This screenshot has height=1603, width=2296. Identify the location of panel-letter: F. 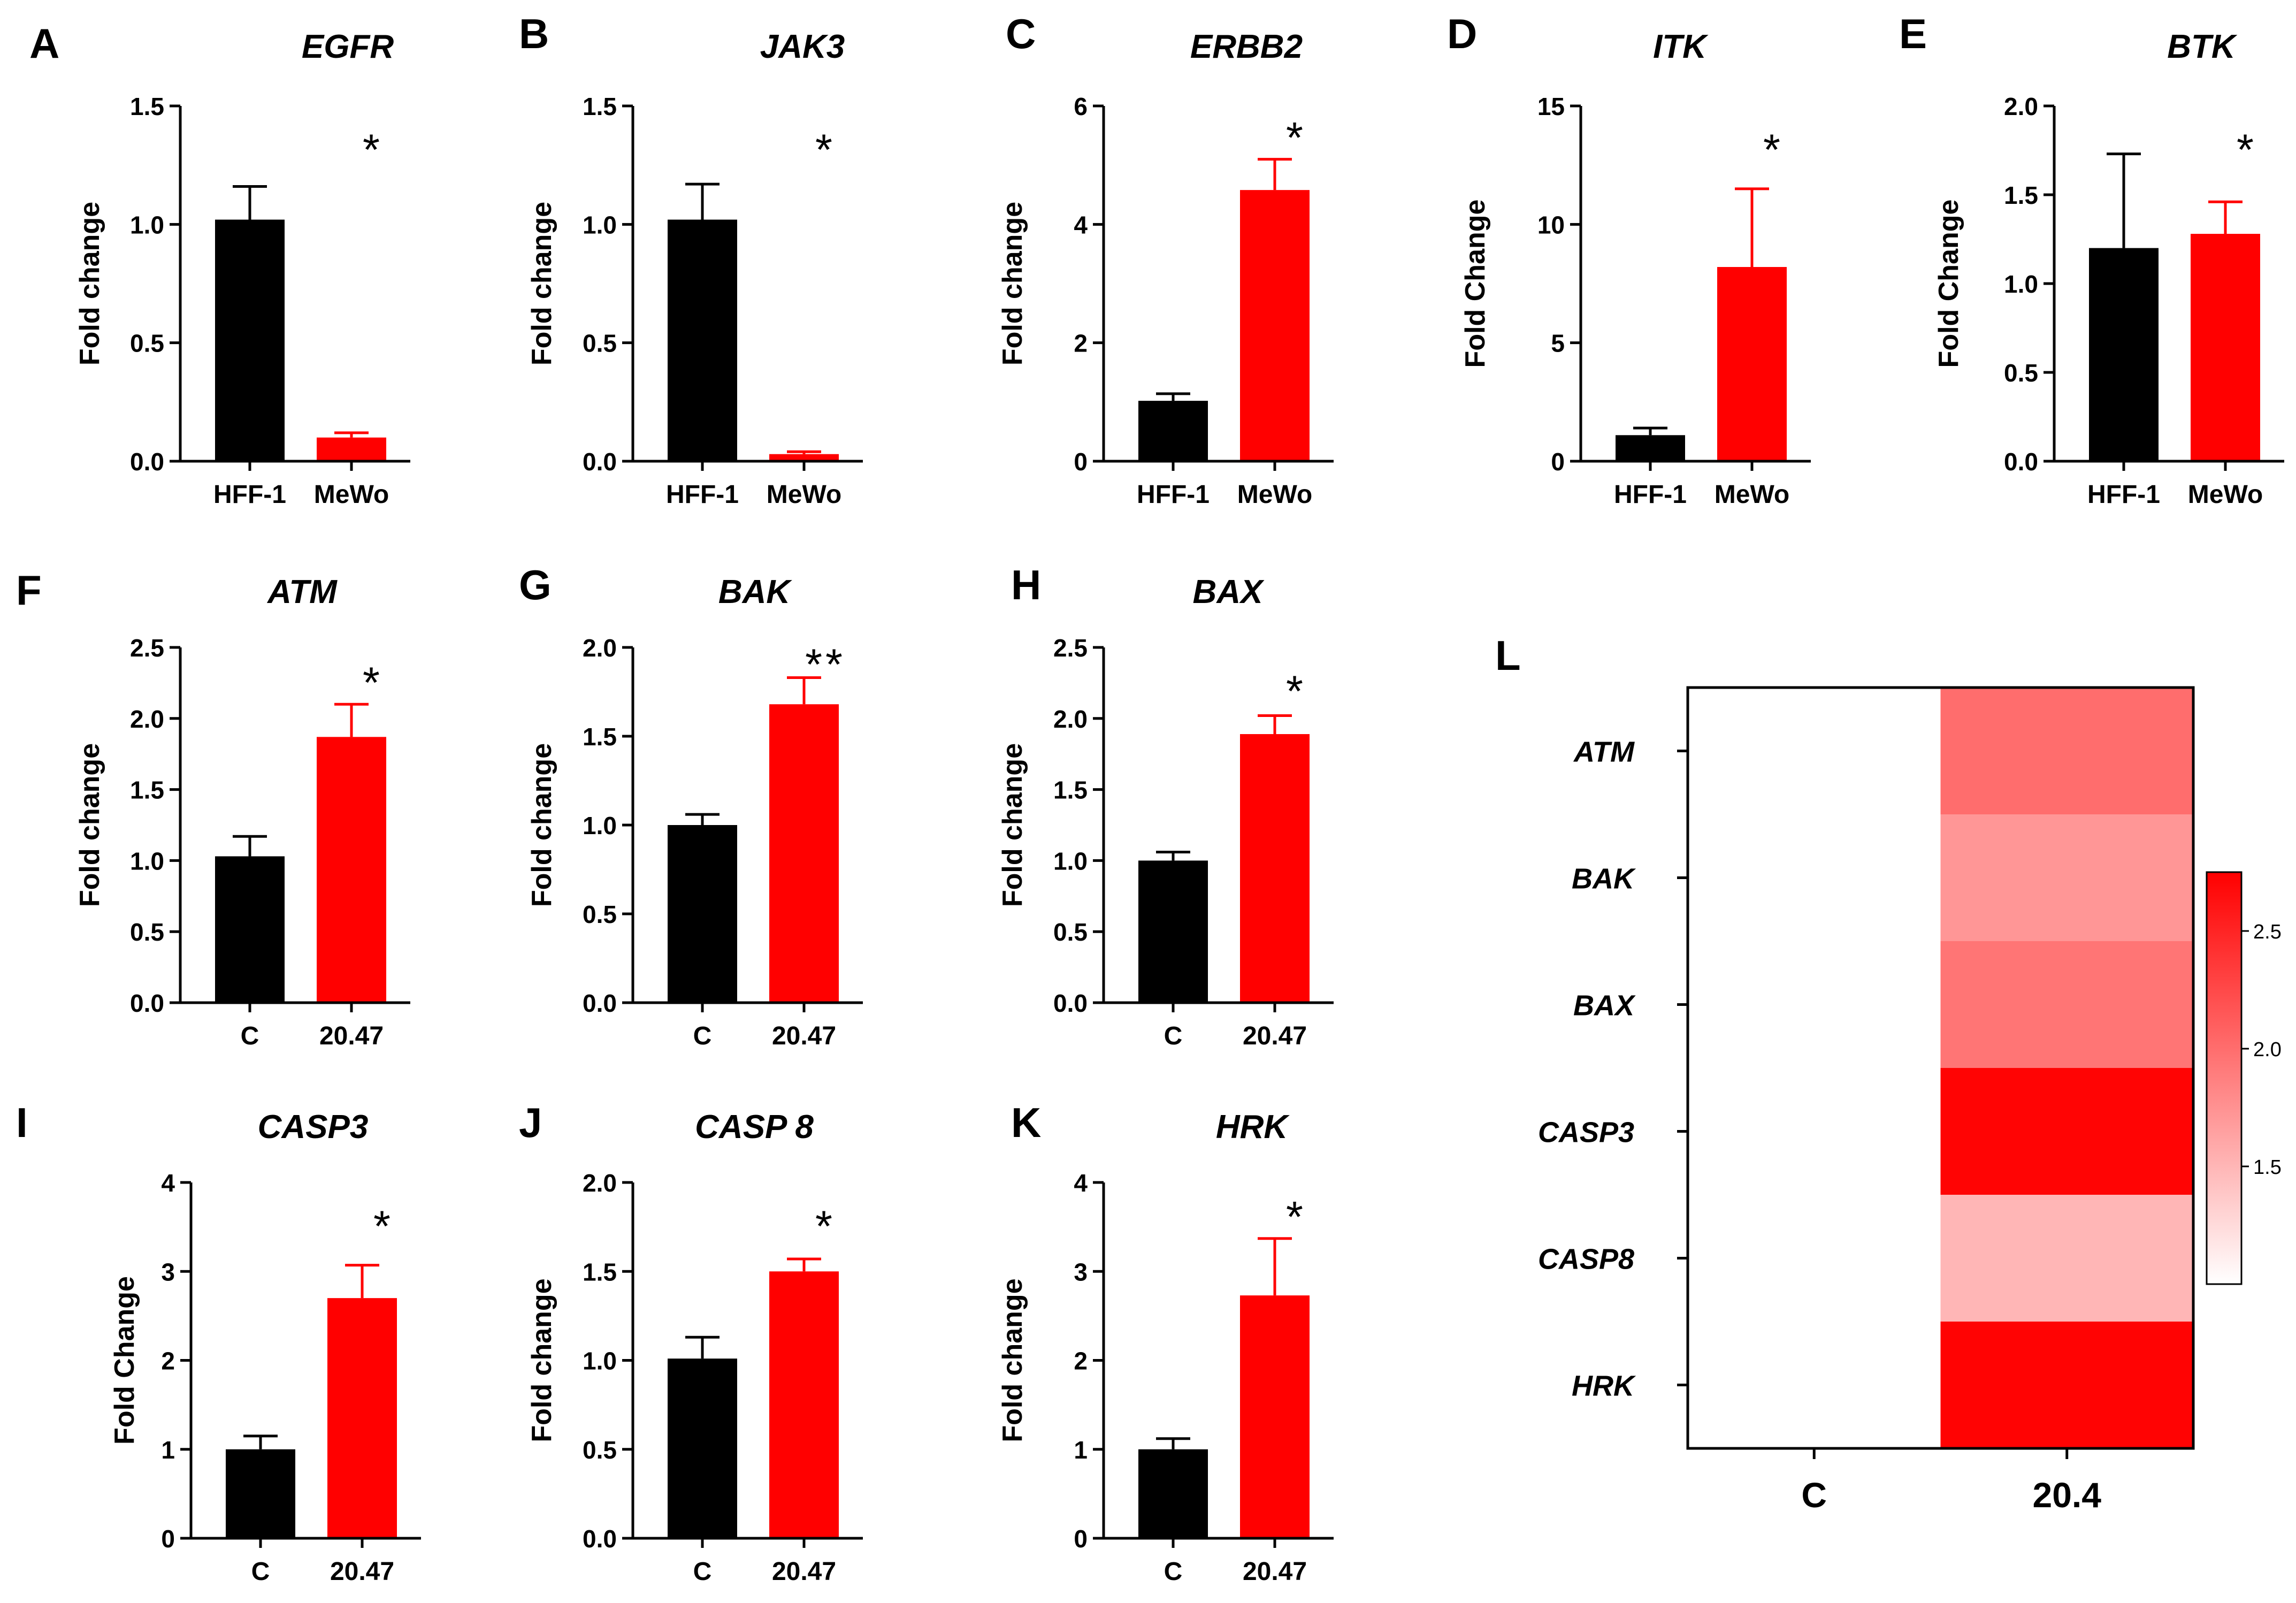
(29, 590).